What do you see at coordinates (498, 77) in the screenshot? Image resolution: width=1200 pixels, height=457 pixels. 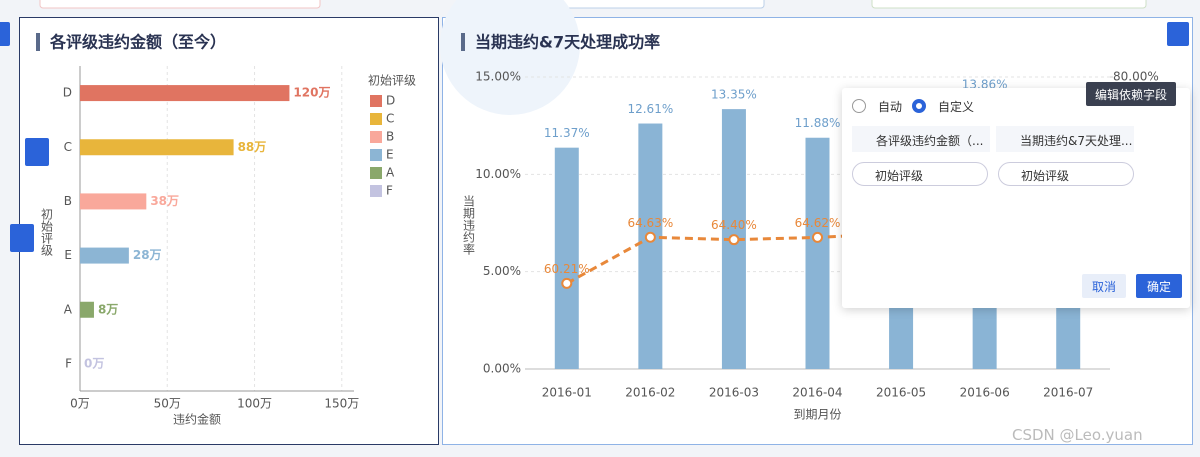 I see `y-tick-label: 15.00%` at bounding box center [498, 77].